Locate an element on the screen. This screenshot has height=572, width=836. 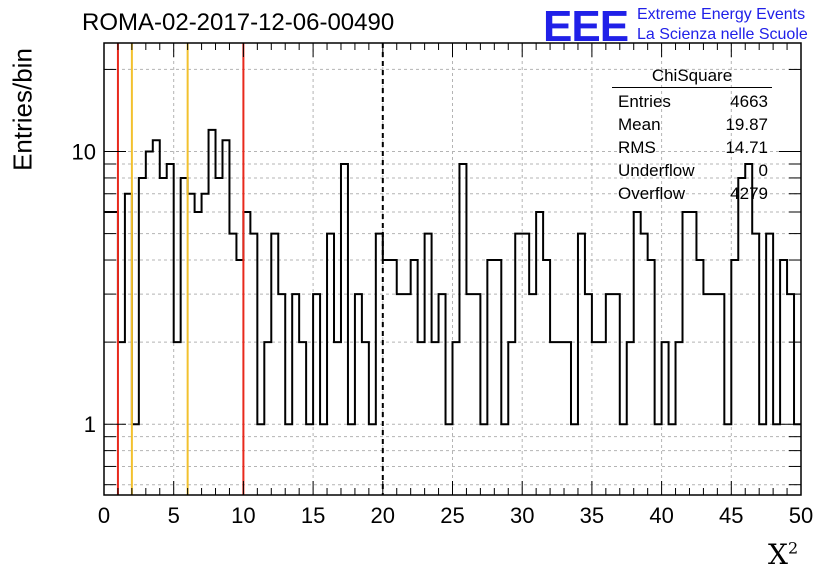
stats-value: 19.87 is located at coordinates (746, 124).